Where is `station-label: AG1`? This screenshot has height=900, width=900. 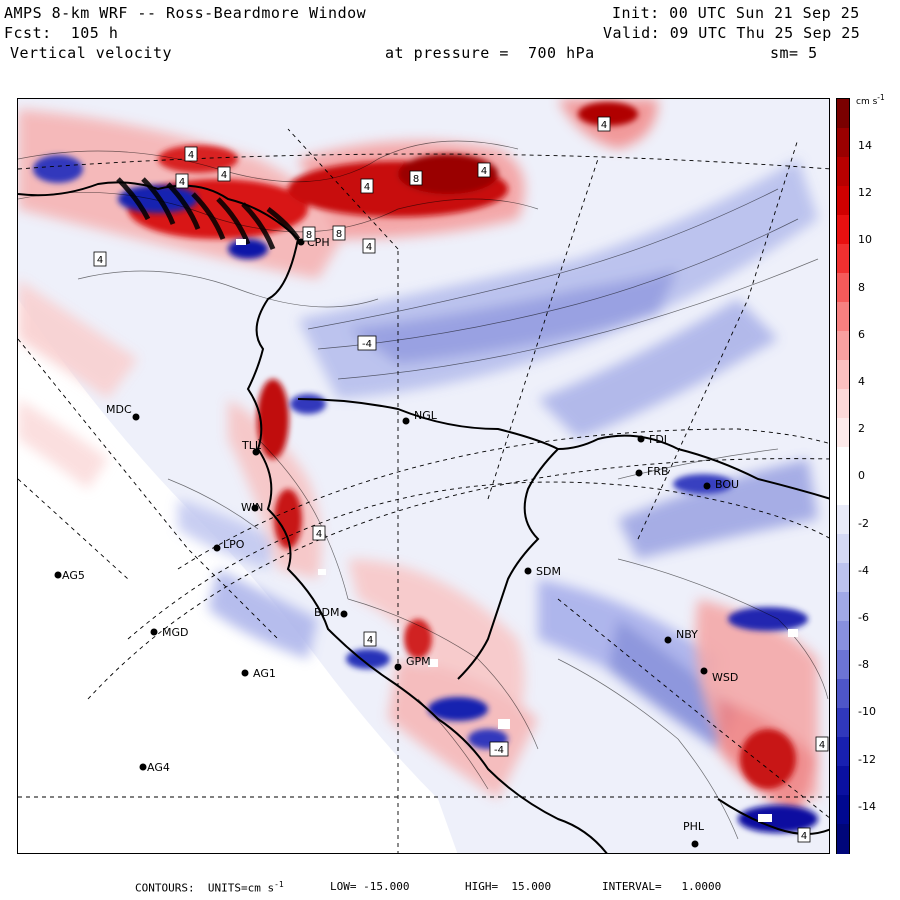
station-label: AG1 is located at coordinates (264, 673).